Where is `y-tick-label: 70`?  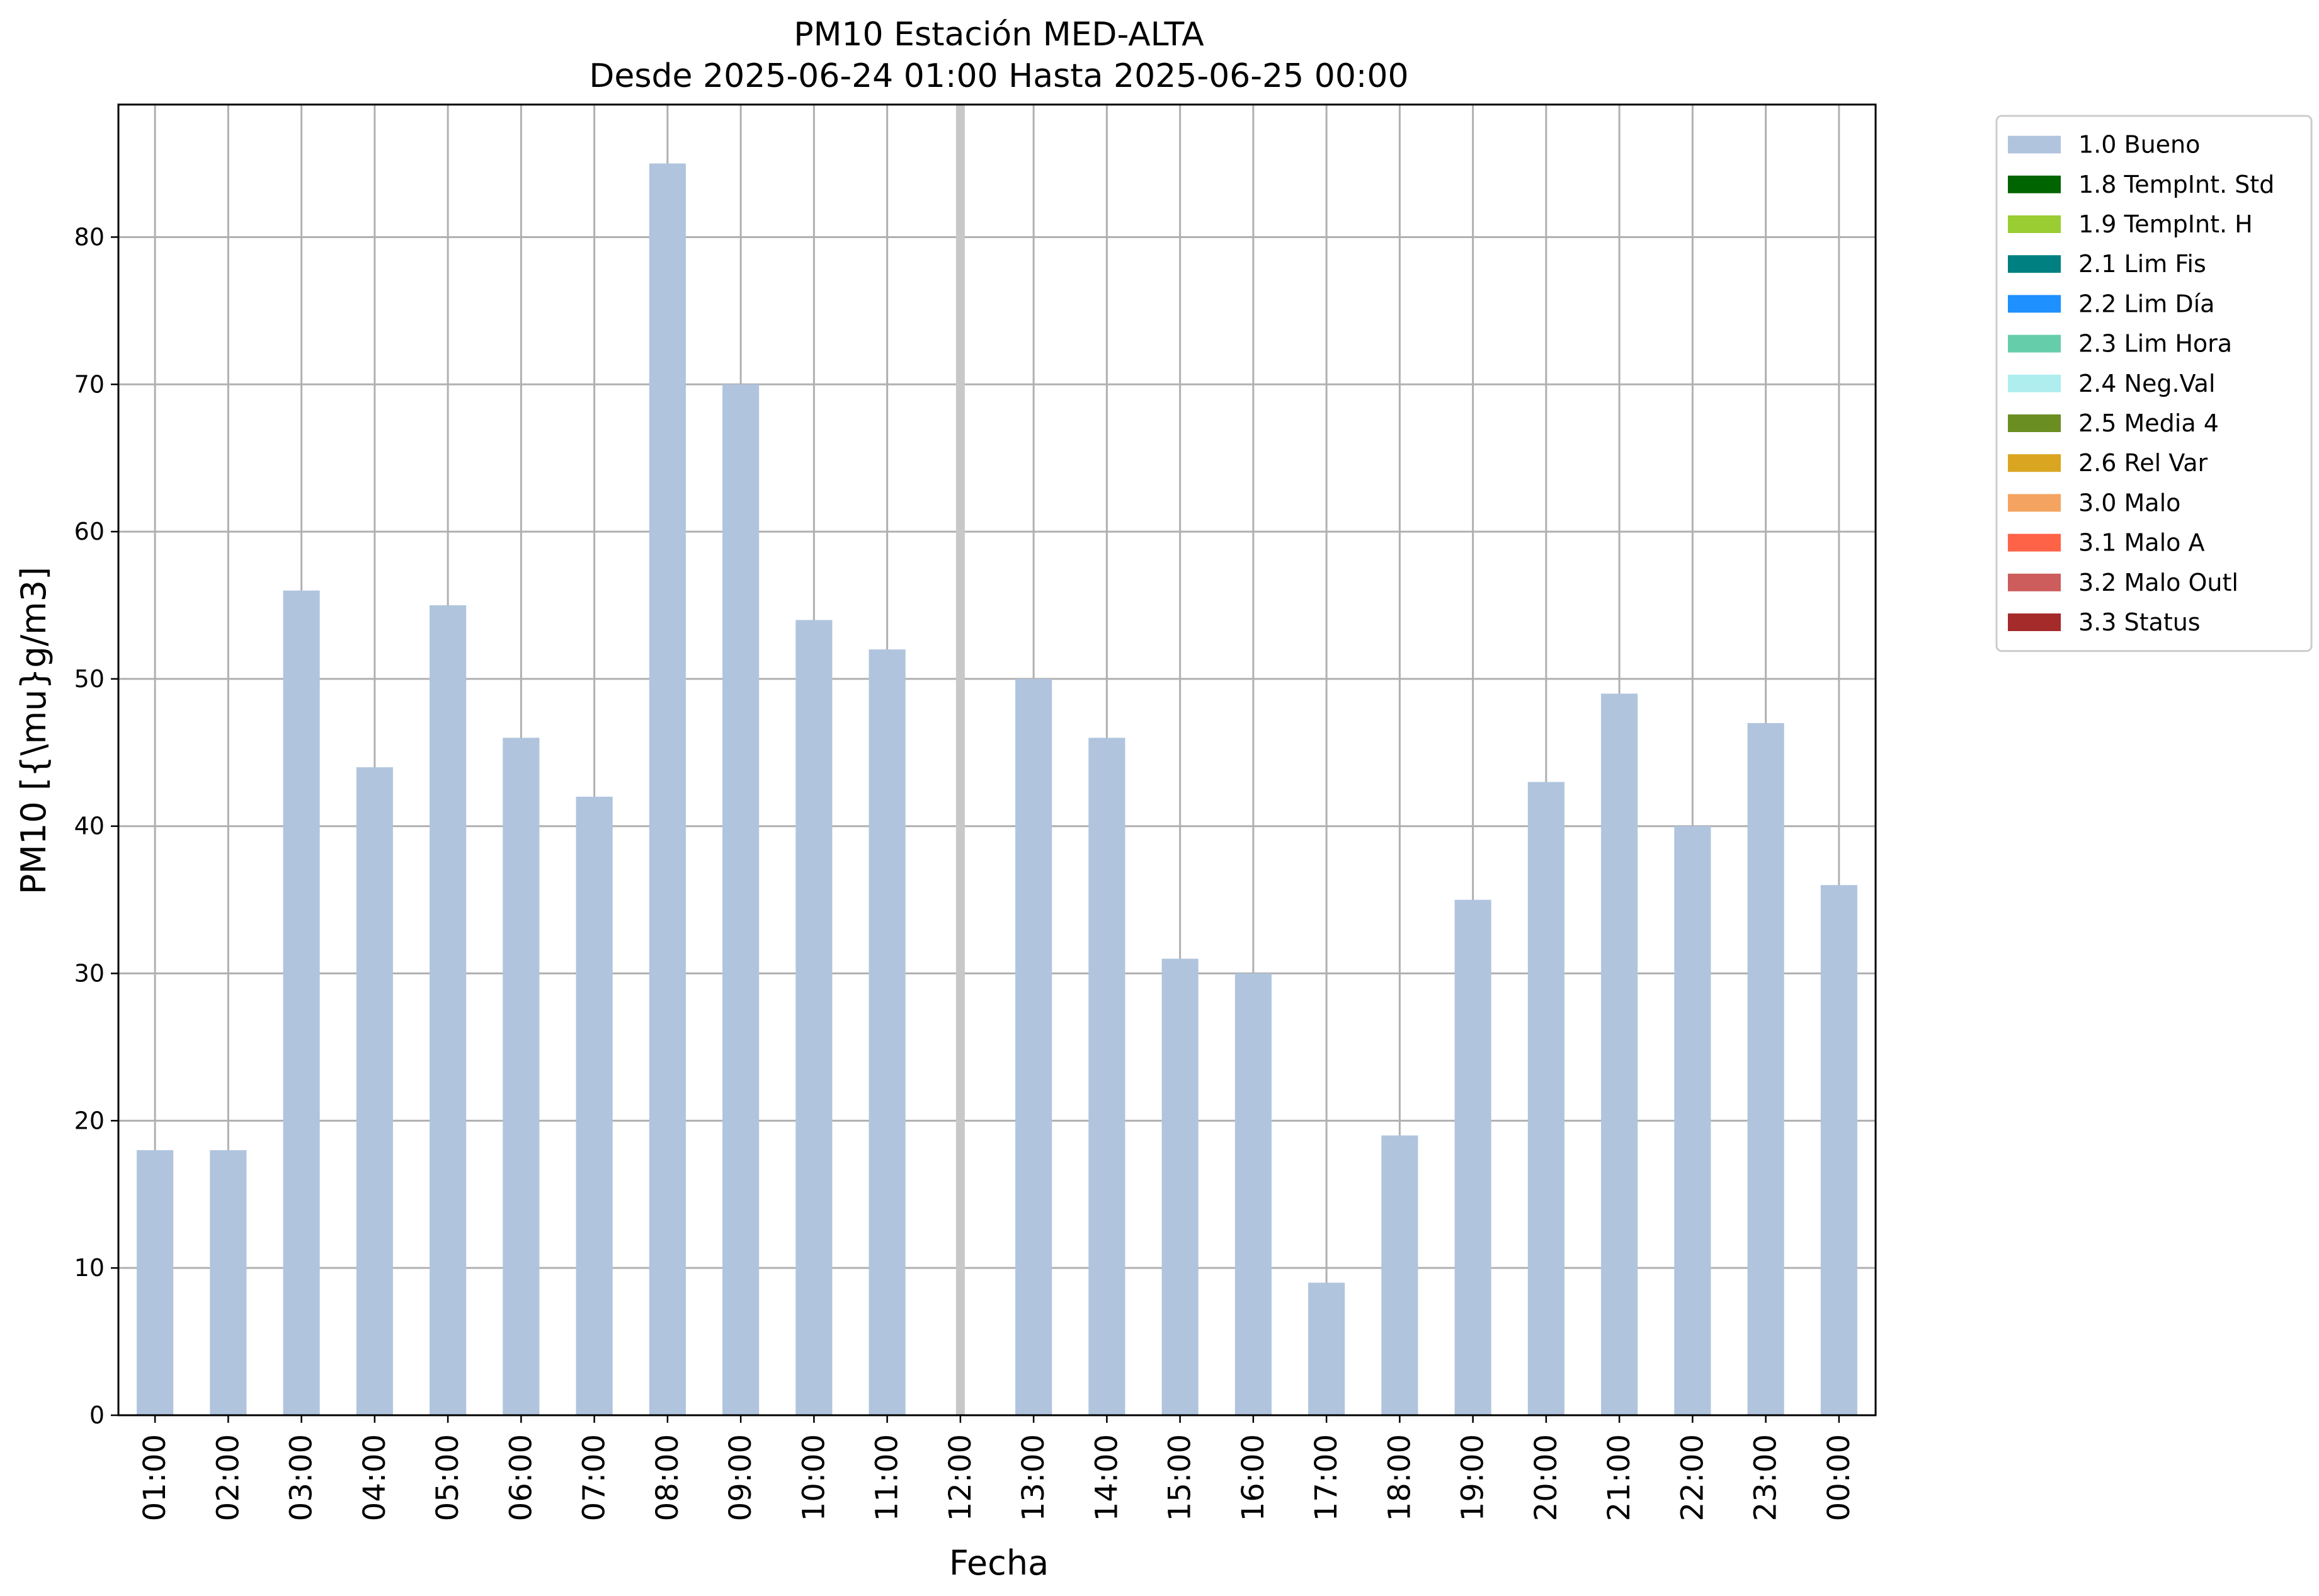
y-tick-label: 70 is located at coordinates (89, 384).